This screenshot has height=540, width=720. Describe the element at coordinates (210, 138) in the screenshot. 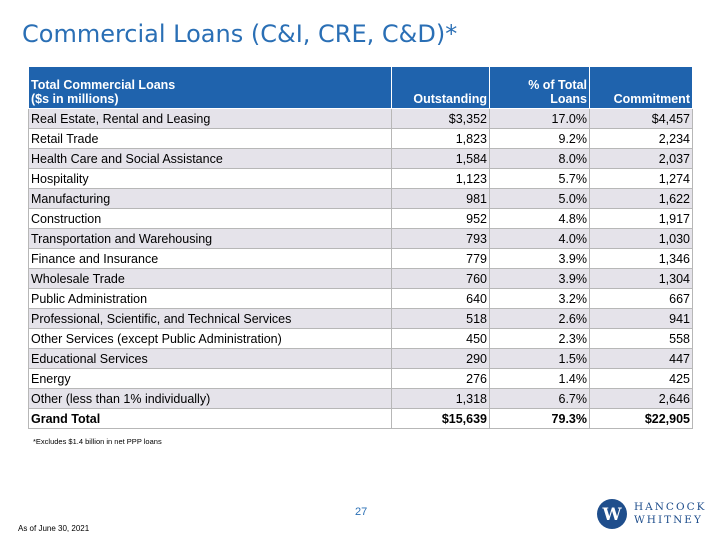

I see `row-category: Retail Trade` at that location.